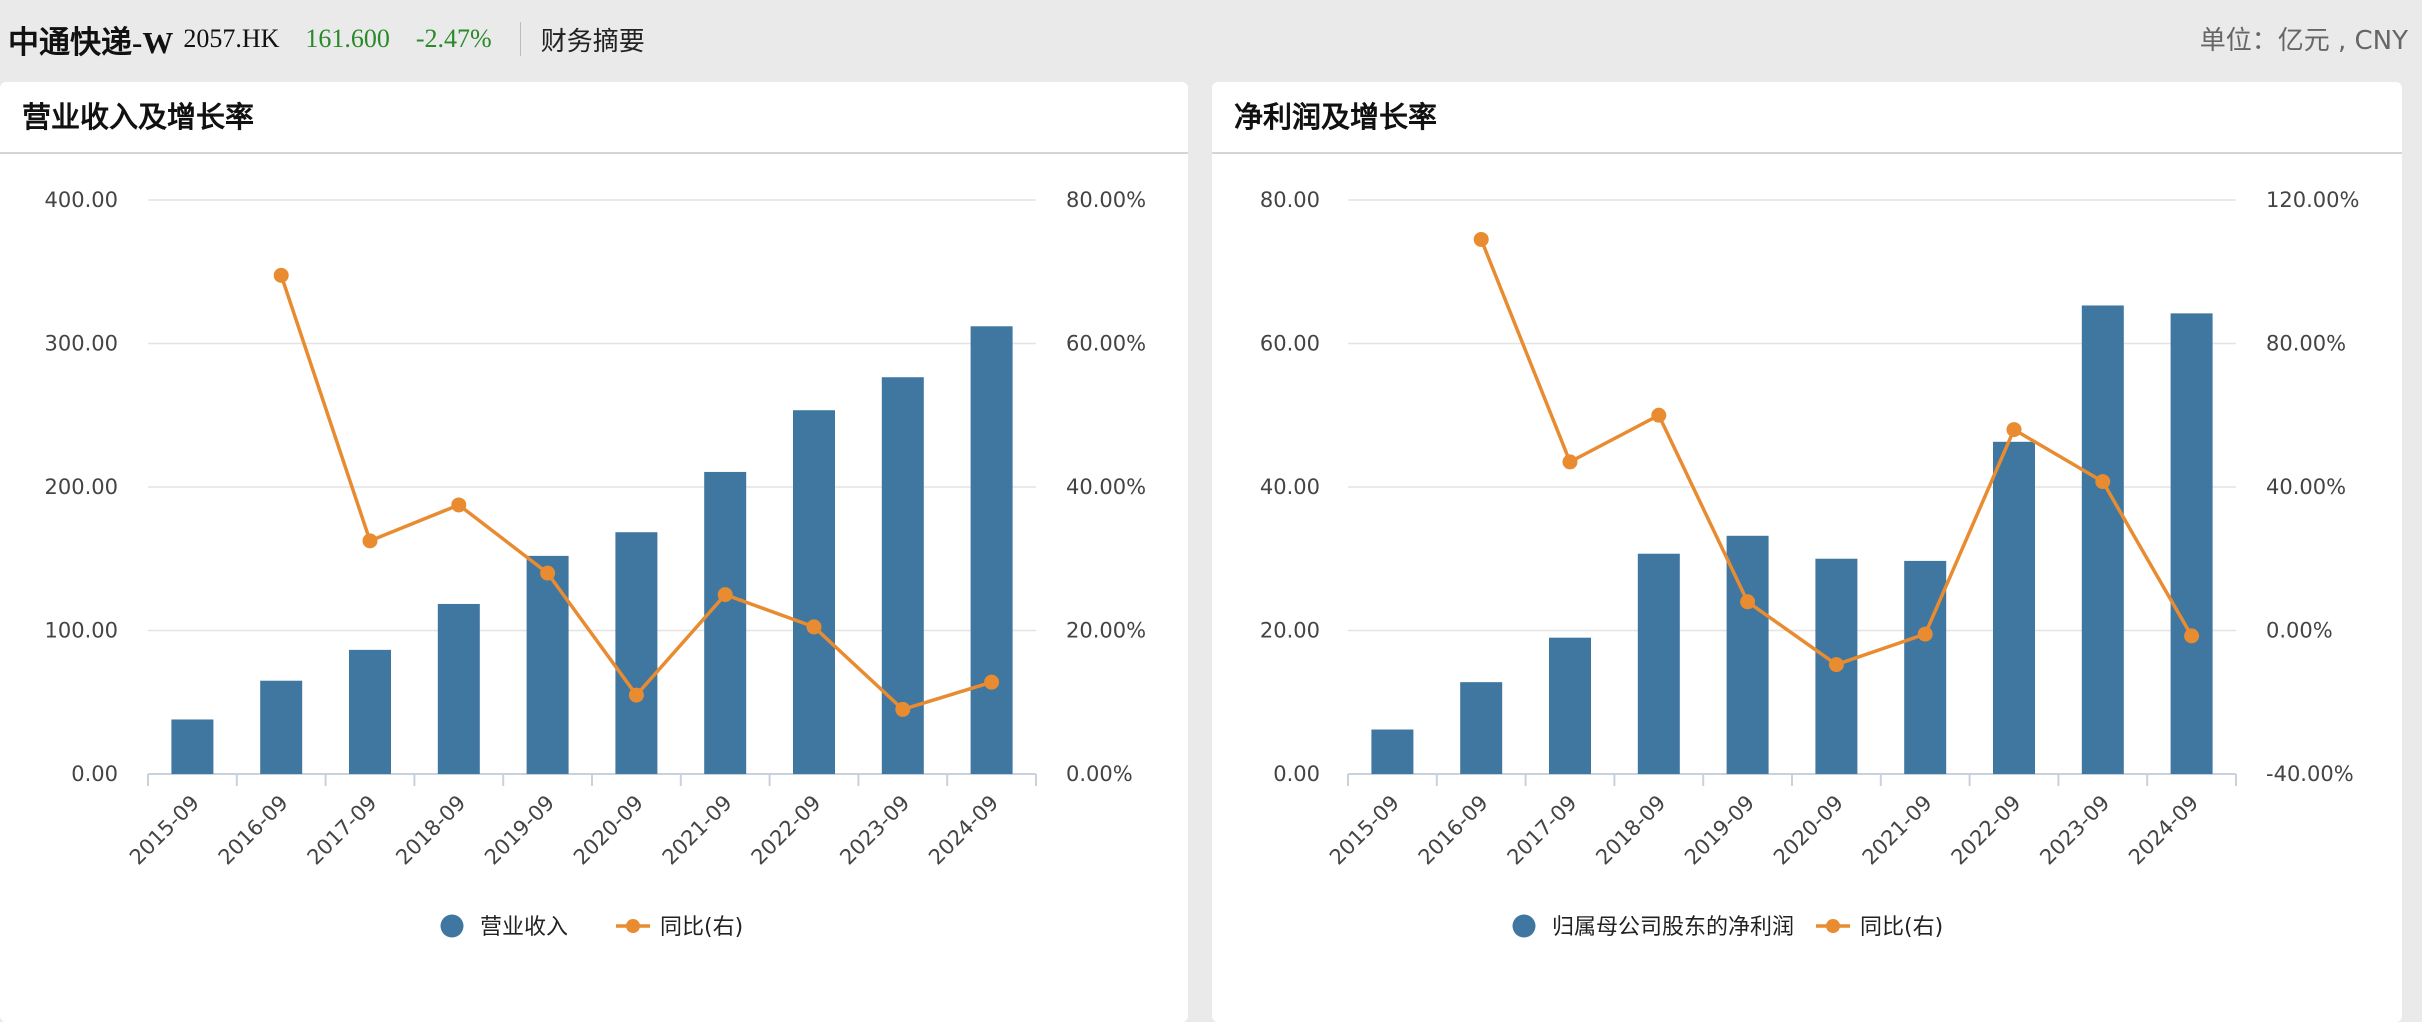 This screenshot has width=2422, height=1022. Describe the element at coordinates (524, 927) in the screenshot. I see `legend-bar-label: 营业收入` at that location.